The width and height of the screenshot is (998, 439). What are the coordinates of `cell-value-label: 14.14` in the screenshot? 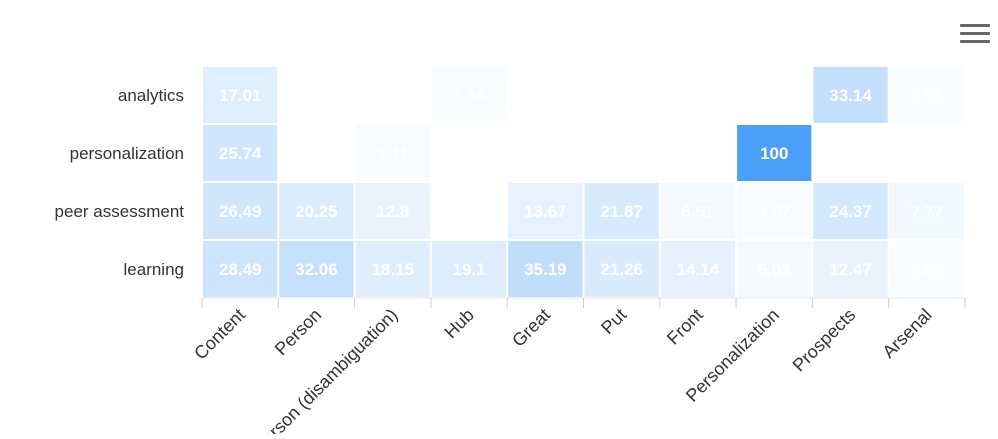 It's located at (698, 269).